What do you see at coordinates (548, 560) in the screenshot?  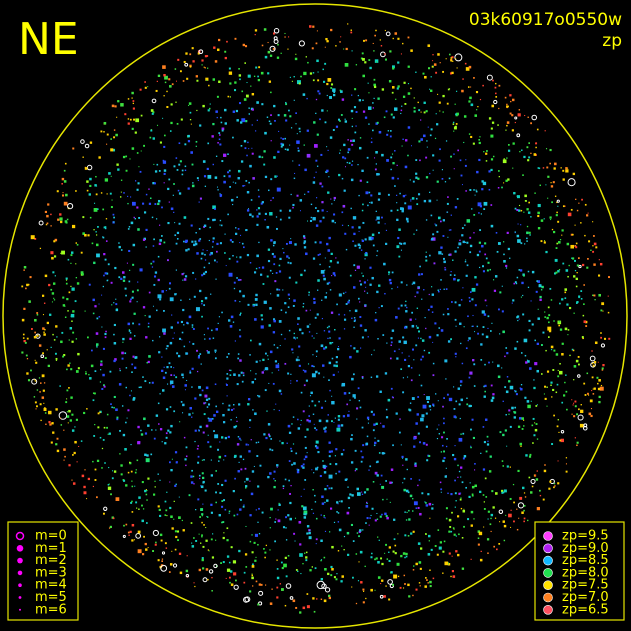 I see `legend-symbol` at bounding box center [548, 560].